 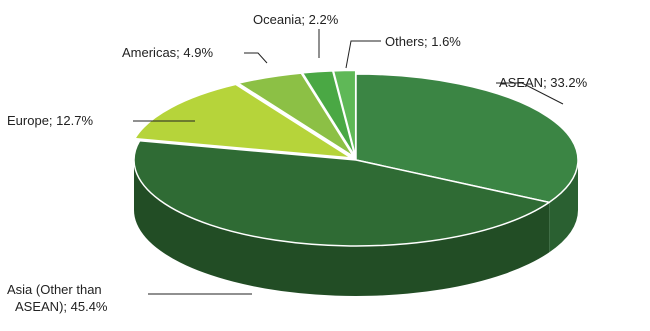 I want to click on slice-americas, so click(x=296, y=115).